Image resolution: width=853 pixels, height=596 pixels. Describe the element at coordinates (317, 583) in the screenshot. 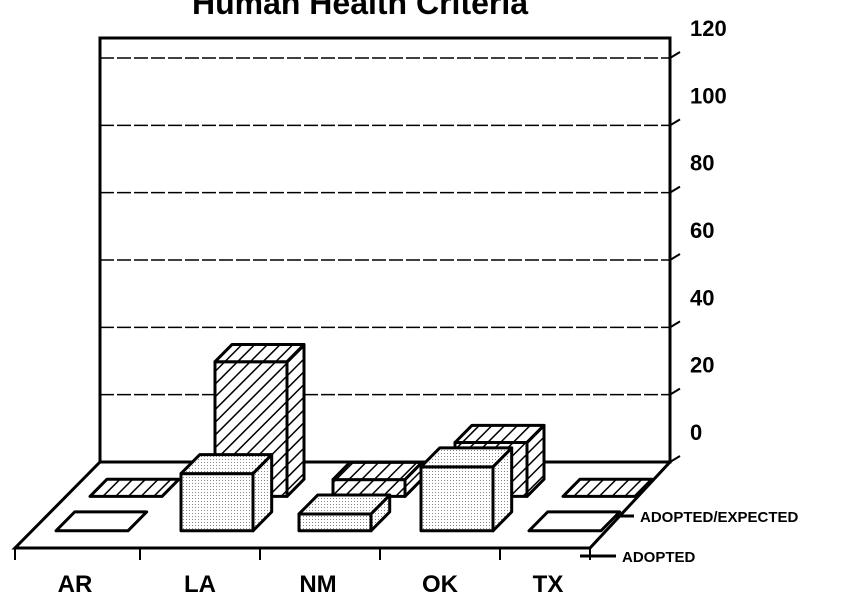

I see `x-tick-label: NM` at that location.